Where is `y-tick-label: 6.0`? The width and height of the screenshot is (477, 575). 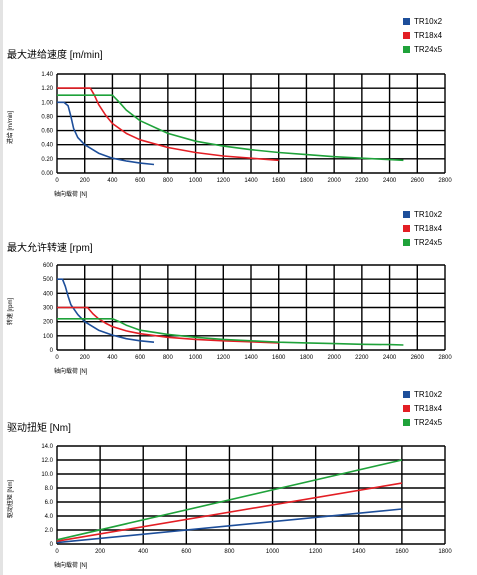 y-tick-label: 6.0 is located at coordinates (49, 503).